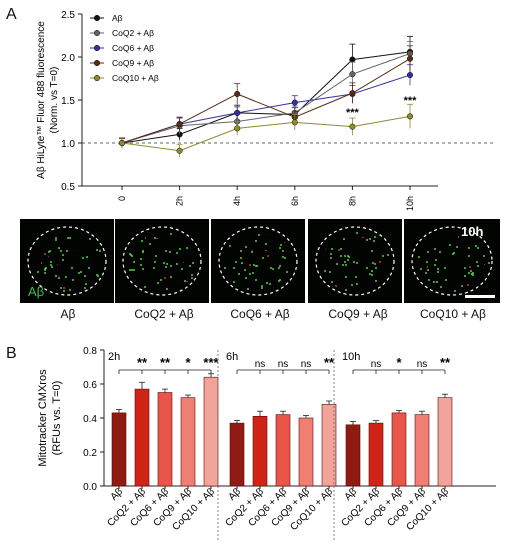 This screenshot has width=507, height=550. What do you see at coordinates (43, 418) in the screenshot?
I see `bar-y-axis-label: Mitotracker CMXros` at bounding box center [43, 418].